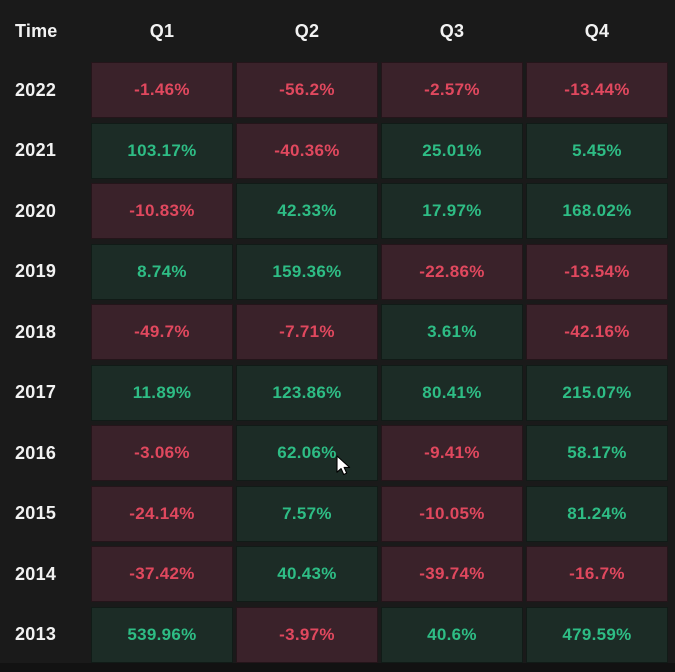 The width and height of the screenshot is (675, 672). Describe the element at coordinates (452, 211) in the screenshot. I see `value-cell: 17.97%` at that location.